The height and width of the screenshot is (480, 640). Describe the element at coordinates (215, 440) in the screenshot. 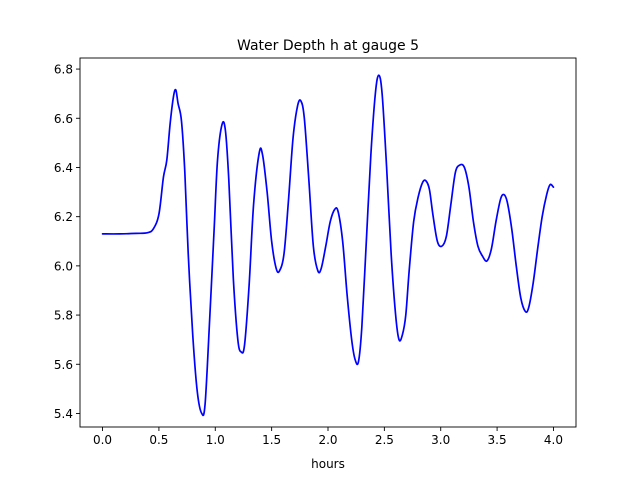

I see `x-tick-label: 1.0` at that location.